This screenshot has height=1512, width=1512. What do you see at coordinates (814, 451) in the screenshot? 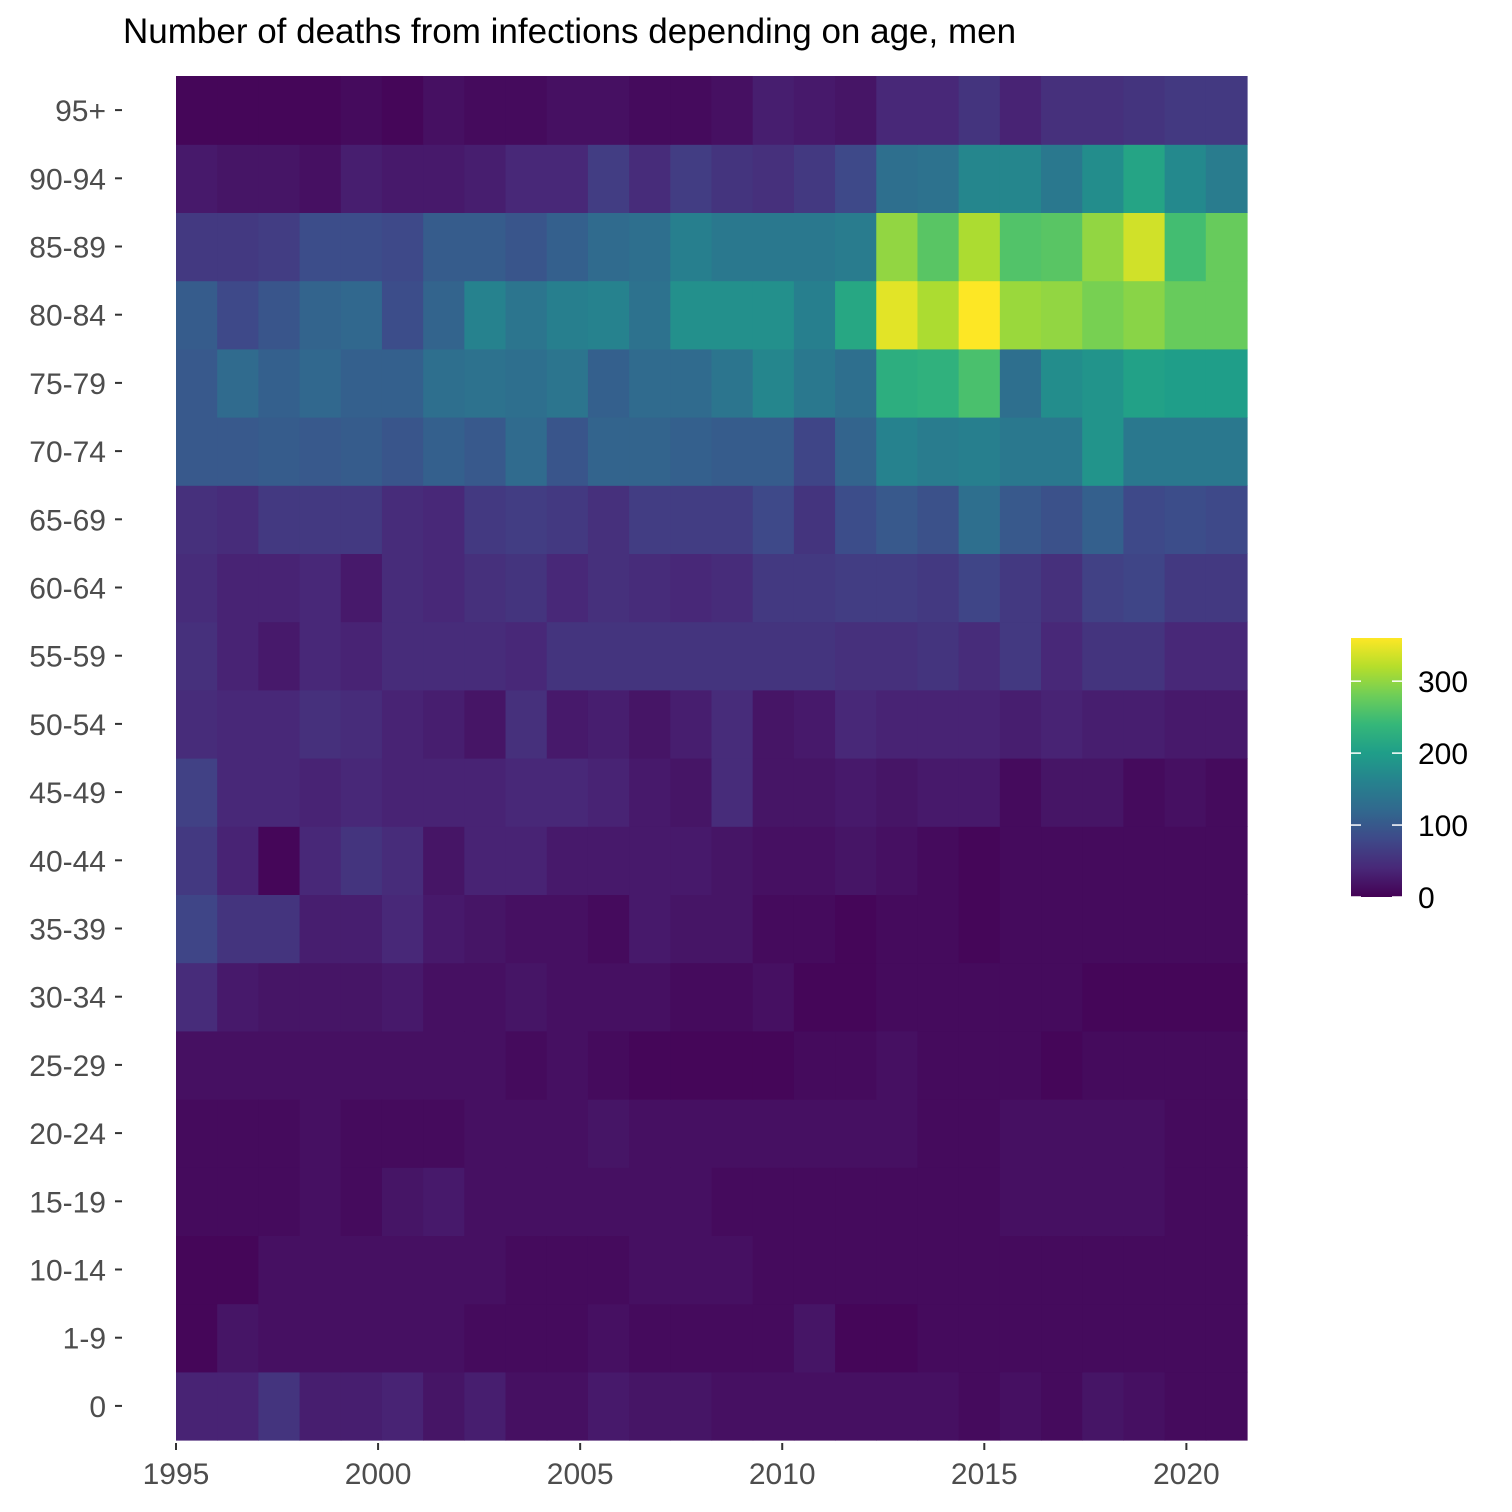
I see `heatmap-cell-70-74-2011` at bounding box center [814, 451].